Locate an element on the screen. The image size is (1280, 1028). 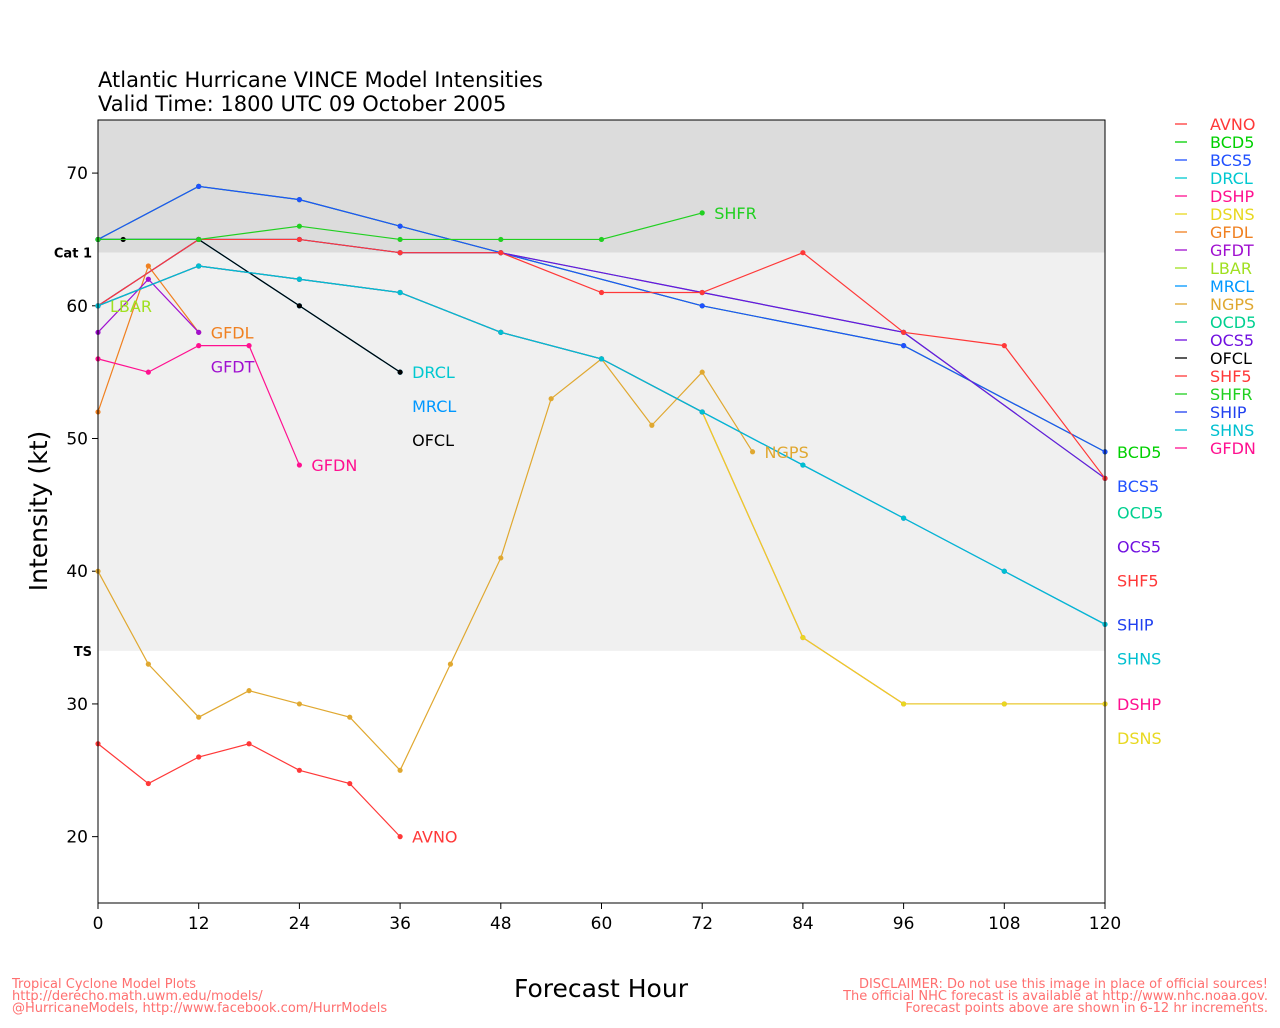
x-tick-label: 108 is located at coordinates (1004, 924).